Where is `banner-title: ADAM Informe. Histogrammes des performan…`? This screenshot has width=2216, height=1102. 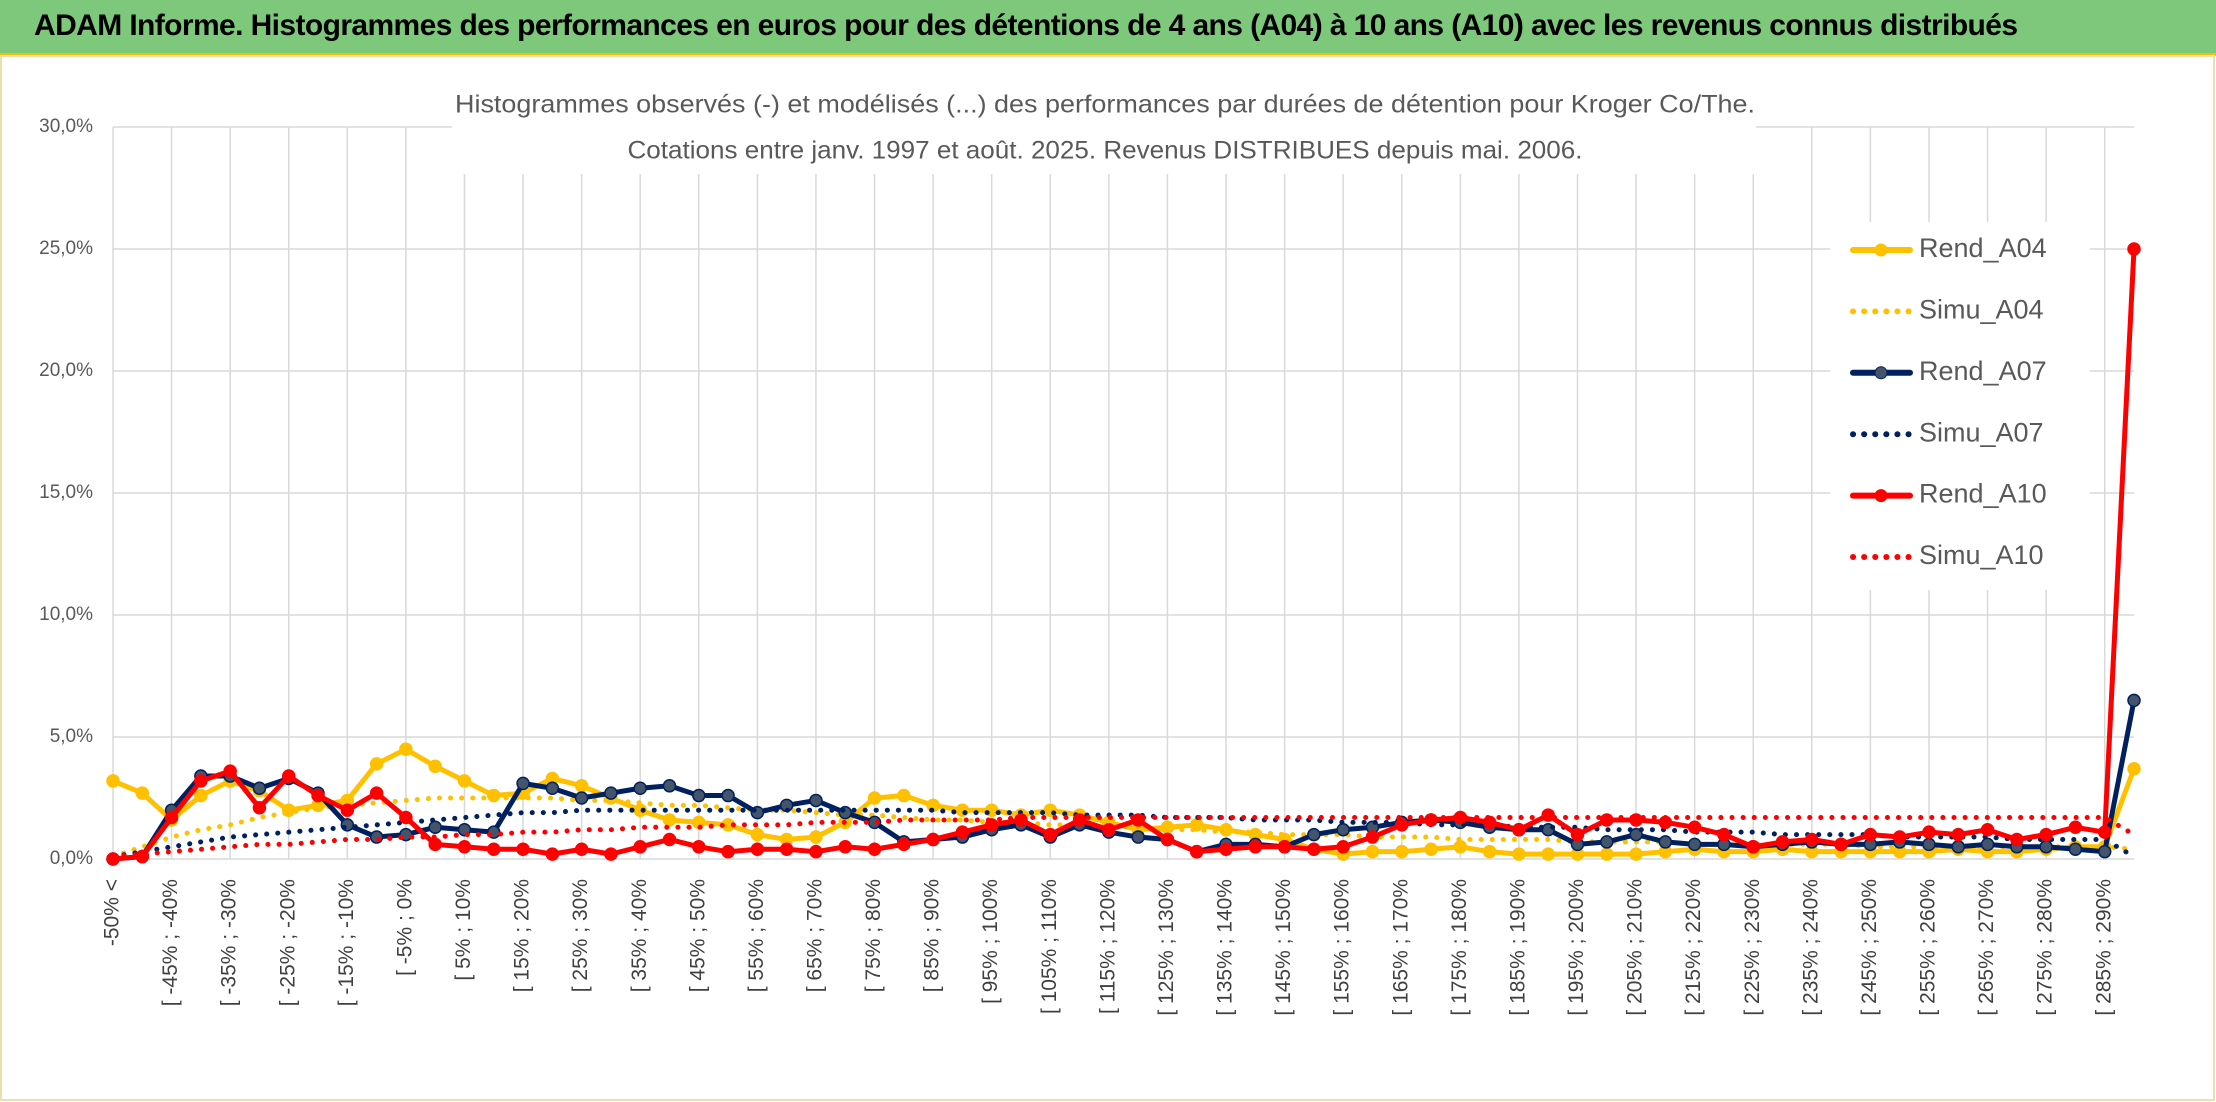 banner-title: ADAM Informe. Histogrammes des performan… is located at coordinates (1026, 25).